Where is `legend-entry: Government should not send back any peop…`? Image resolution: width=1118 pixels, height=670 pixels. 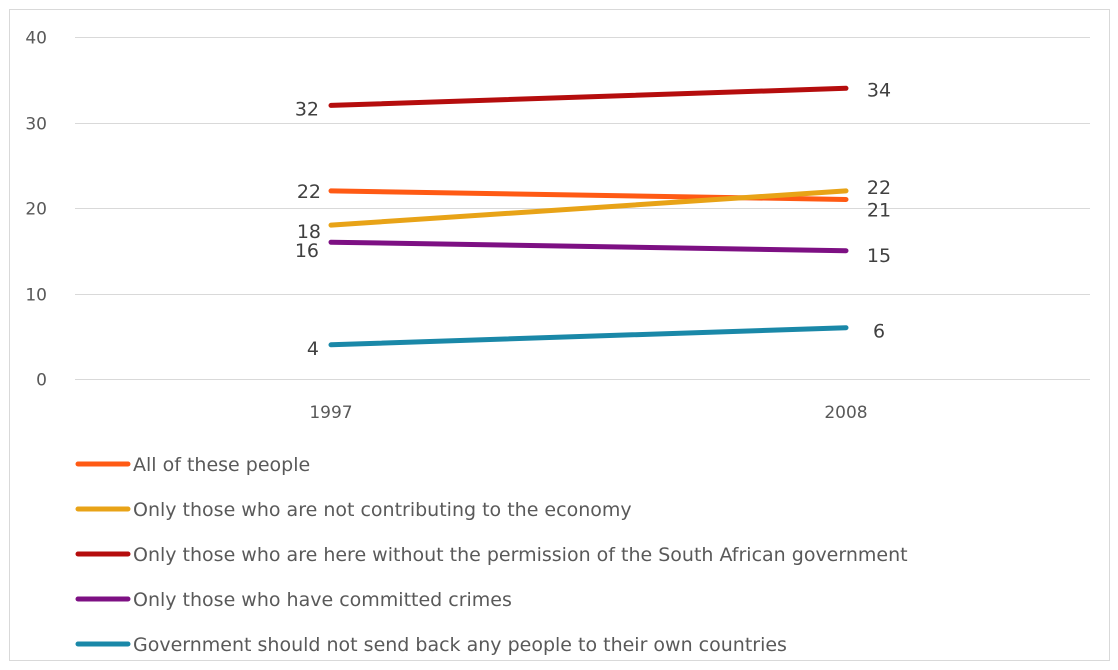 legend-entry: Government should not send back any peop… is located at coordinates (460, 645).